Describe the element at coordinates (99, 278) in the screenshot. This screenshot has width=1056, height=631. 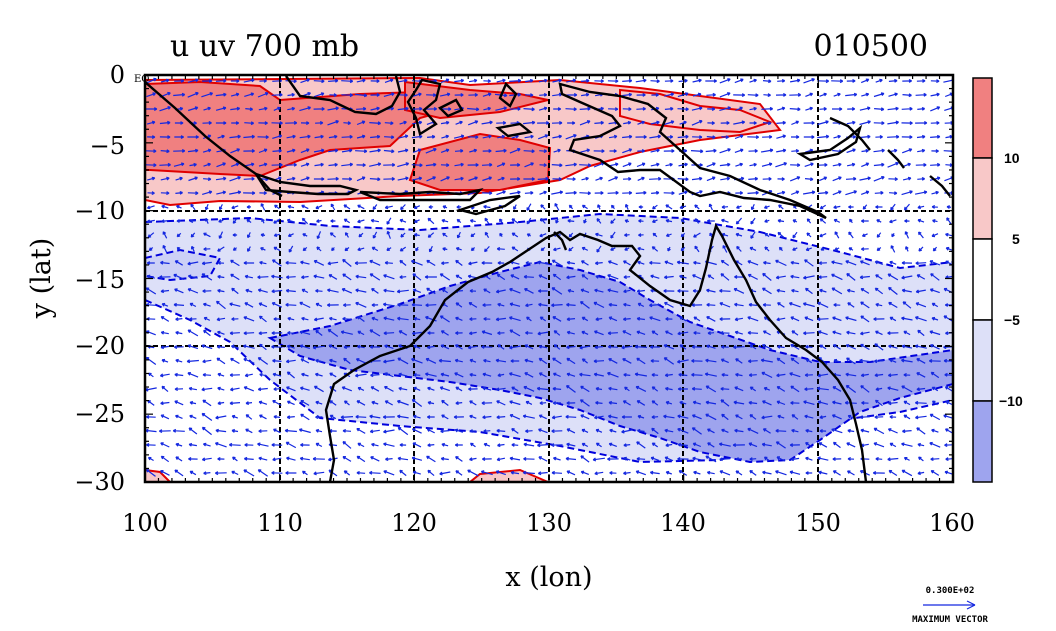
I see `y-tick-labels: 0 −5 −10 −15 −20 −25 −30` at that location.